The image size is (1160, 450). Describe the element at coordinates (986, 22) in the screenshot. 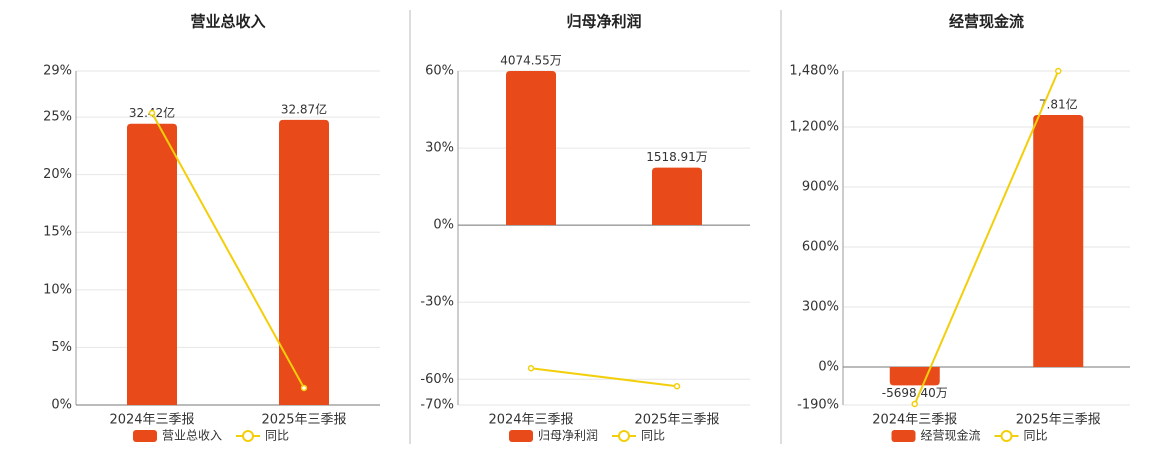

I see `chart-title: 经营现金流` at that location.